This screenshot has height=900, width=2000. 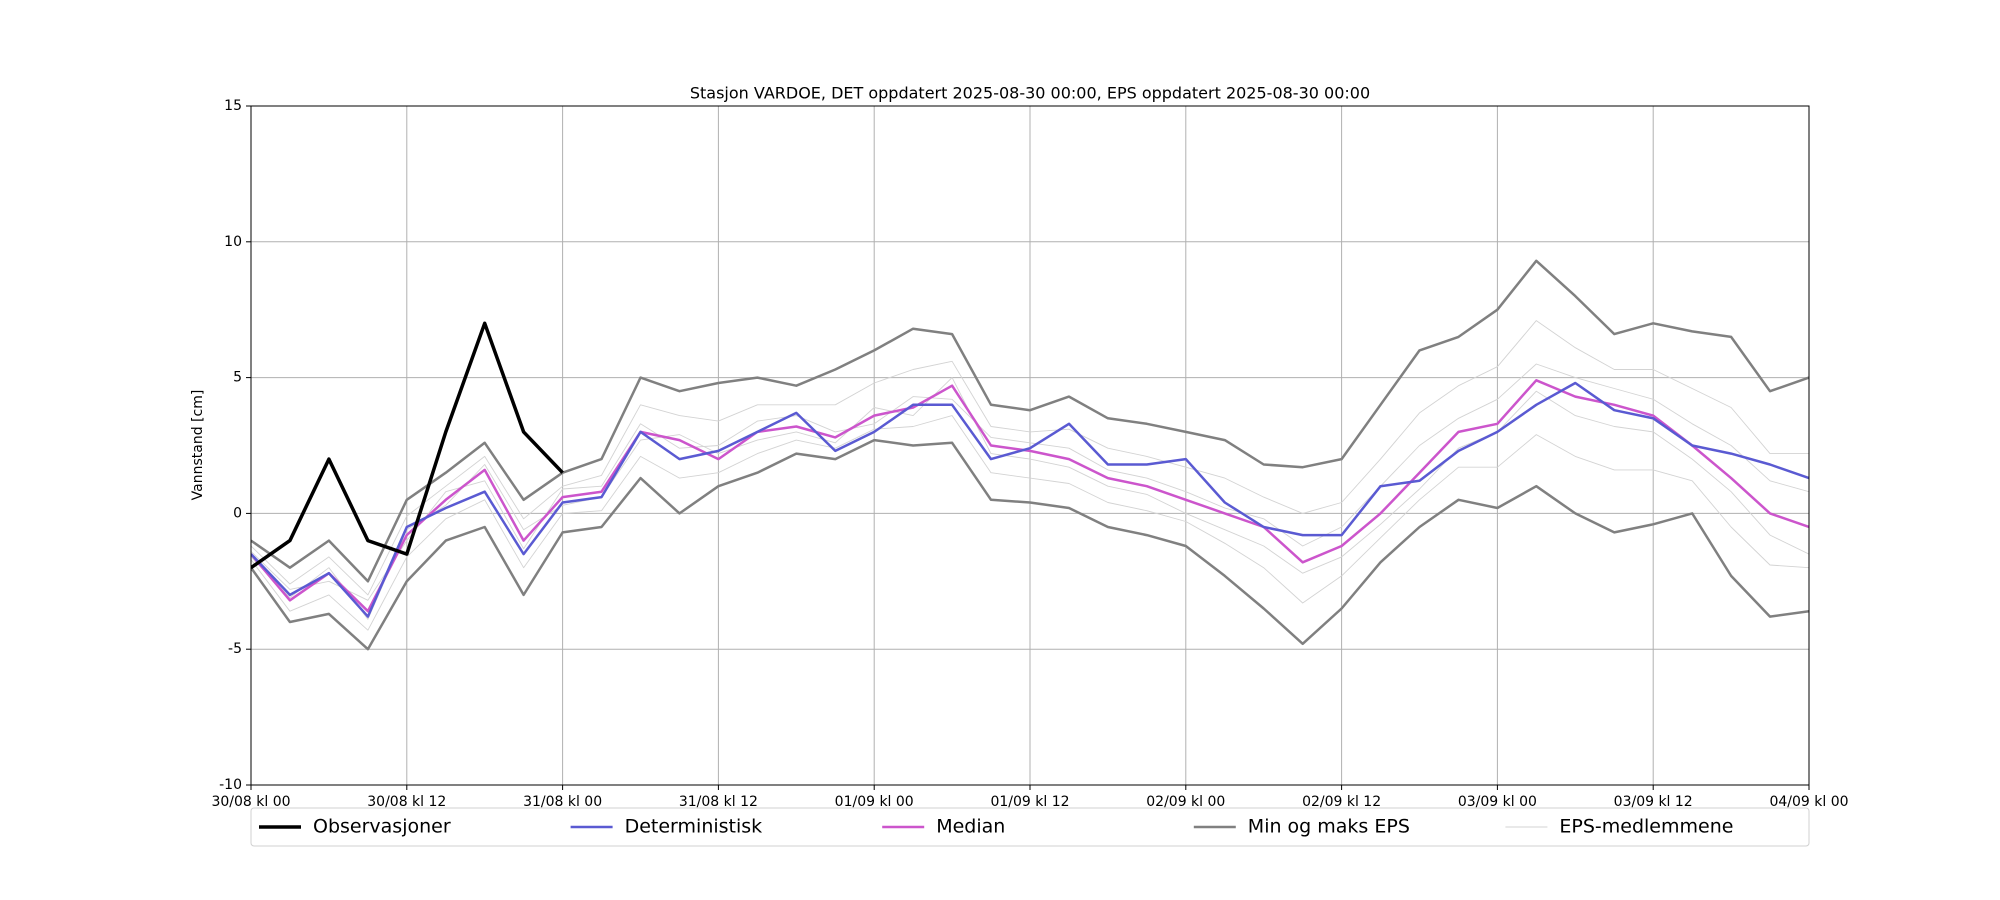 I want to click on legend-label: Deterministisk, so click(x=694, y=827).